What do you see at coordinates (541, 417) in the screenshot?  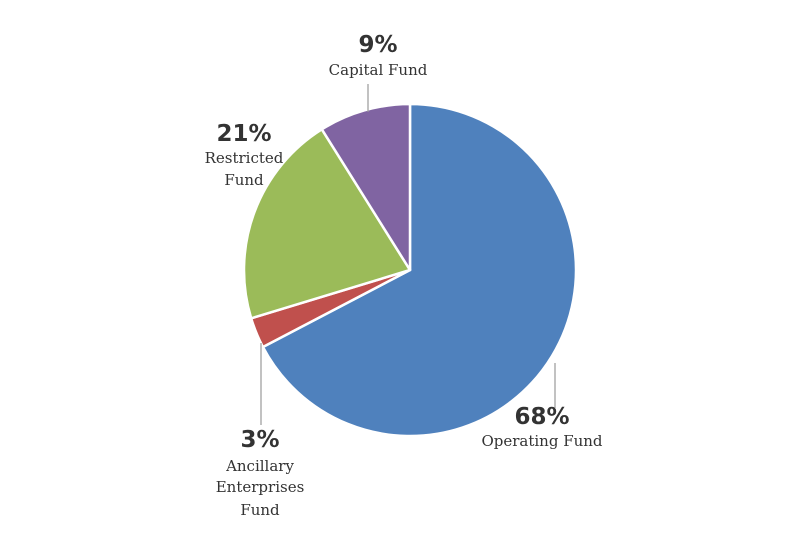 I see `percent-label-operating-fund: 68%` at bounding box center [541, 417].